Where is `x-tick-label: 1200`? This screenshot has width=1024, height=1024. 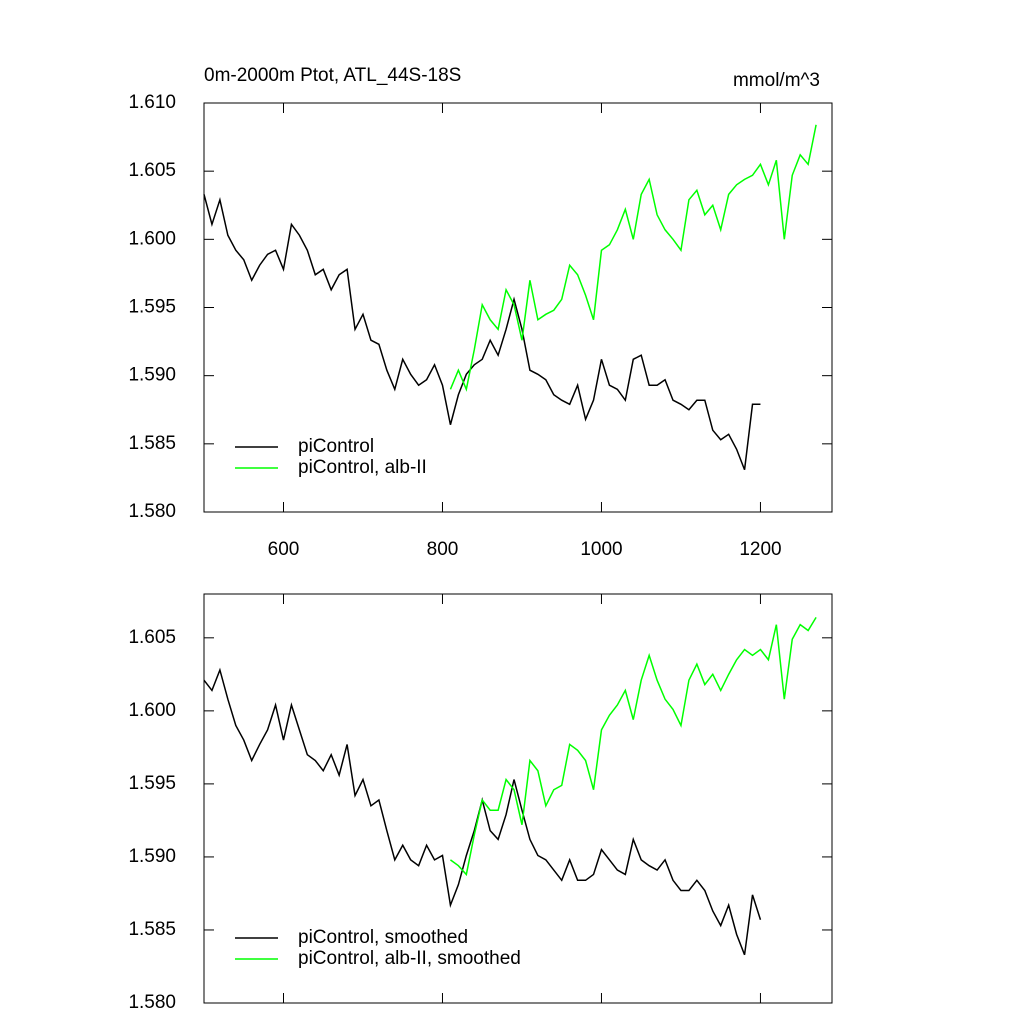 x-tick-label: 1200 is located at coordinates (760, 549).